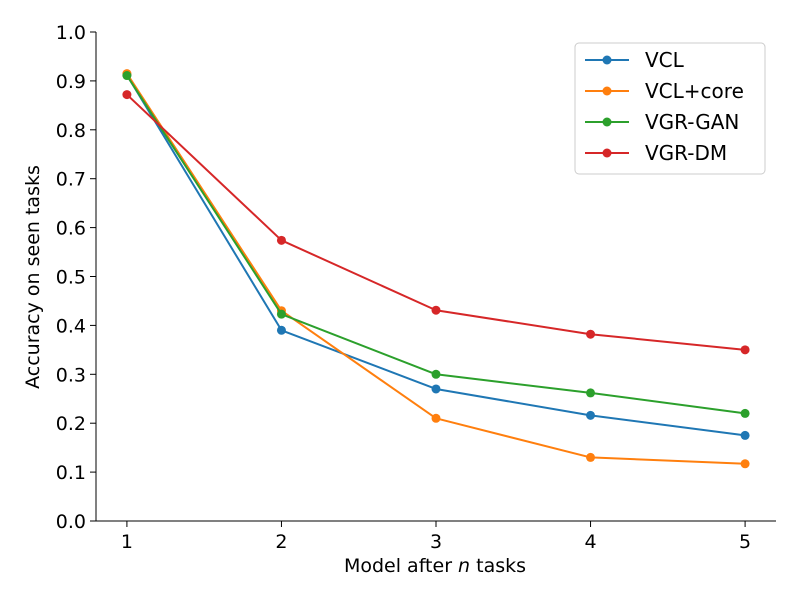  Describe the element at coordinates (71, 424) in the screenshot. I see `y-tick-label: 0.2` at that location.